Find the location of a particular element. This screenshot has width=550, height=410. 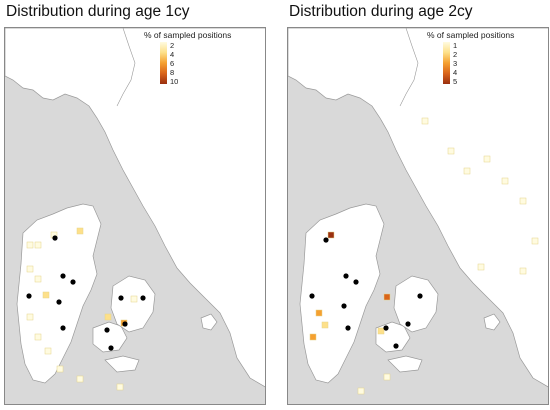

legend-tick: 8 is located at coordinates (172, 72).